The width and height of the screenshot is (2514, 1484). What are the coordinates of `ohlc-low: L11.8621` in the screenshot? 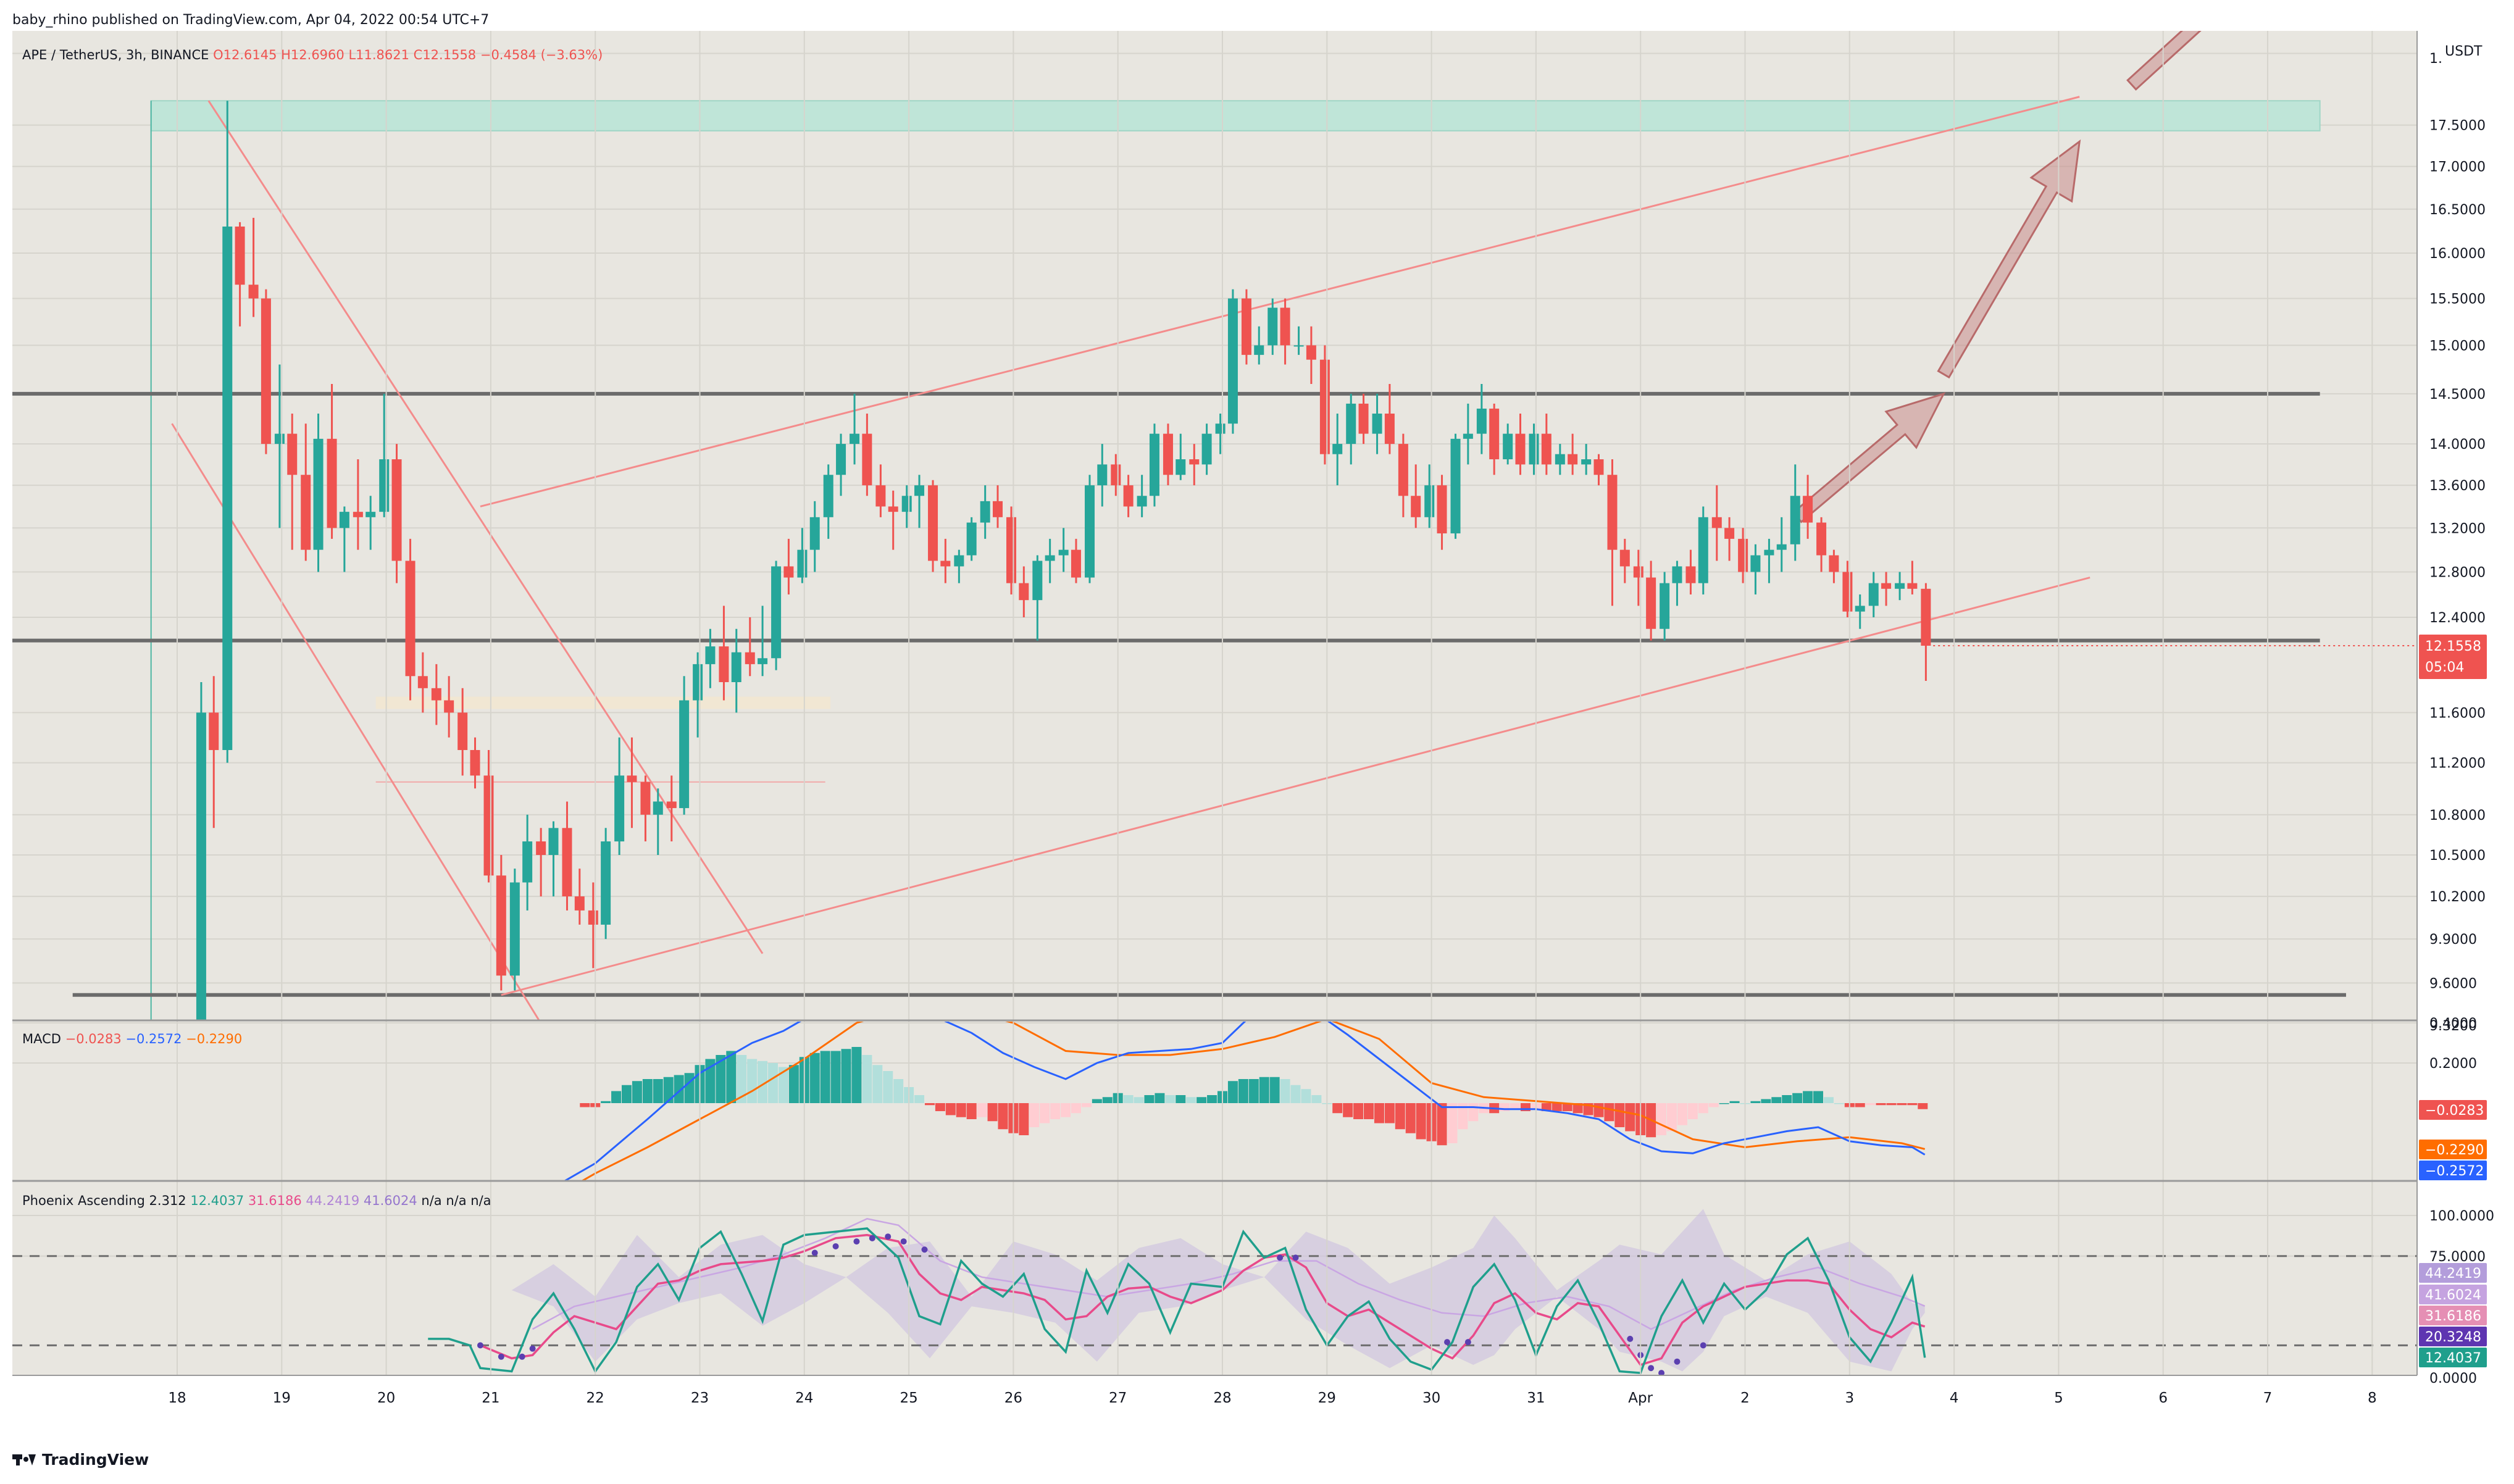 It's located at (380, 55).